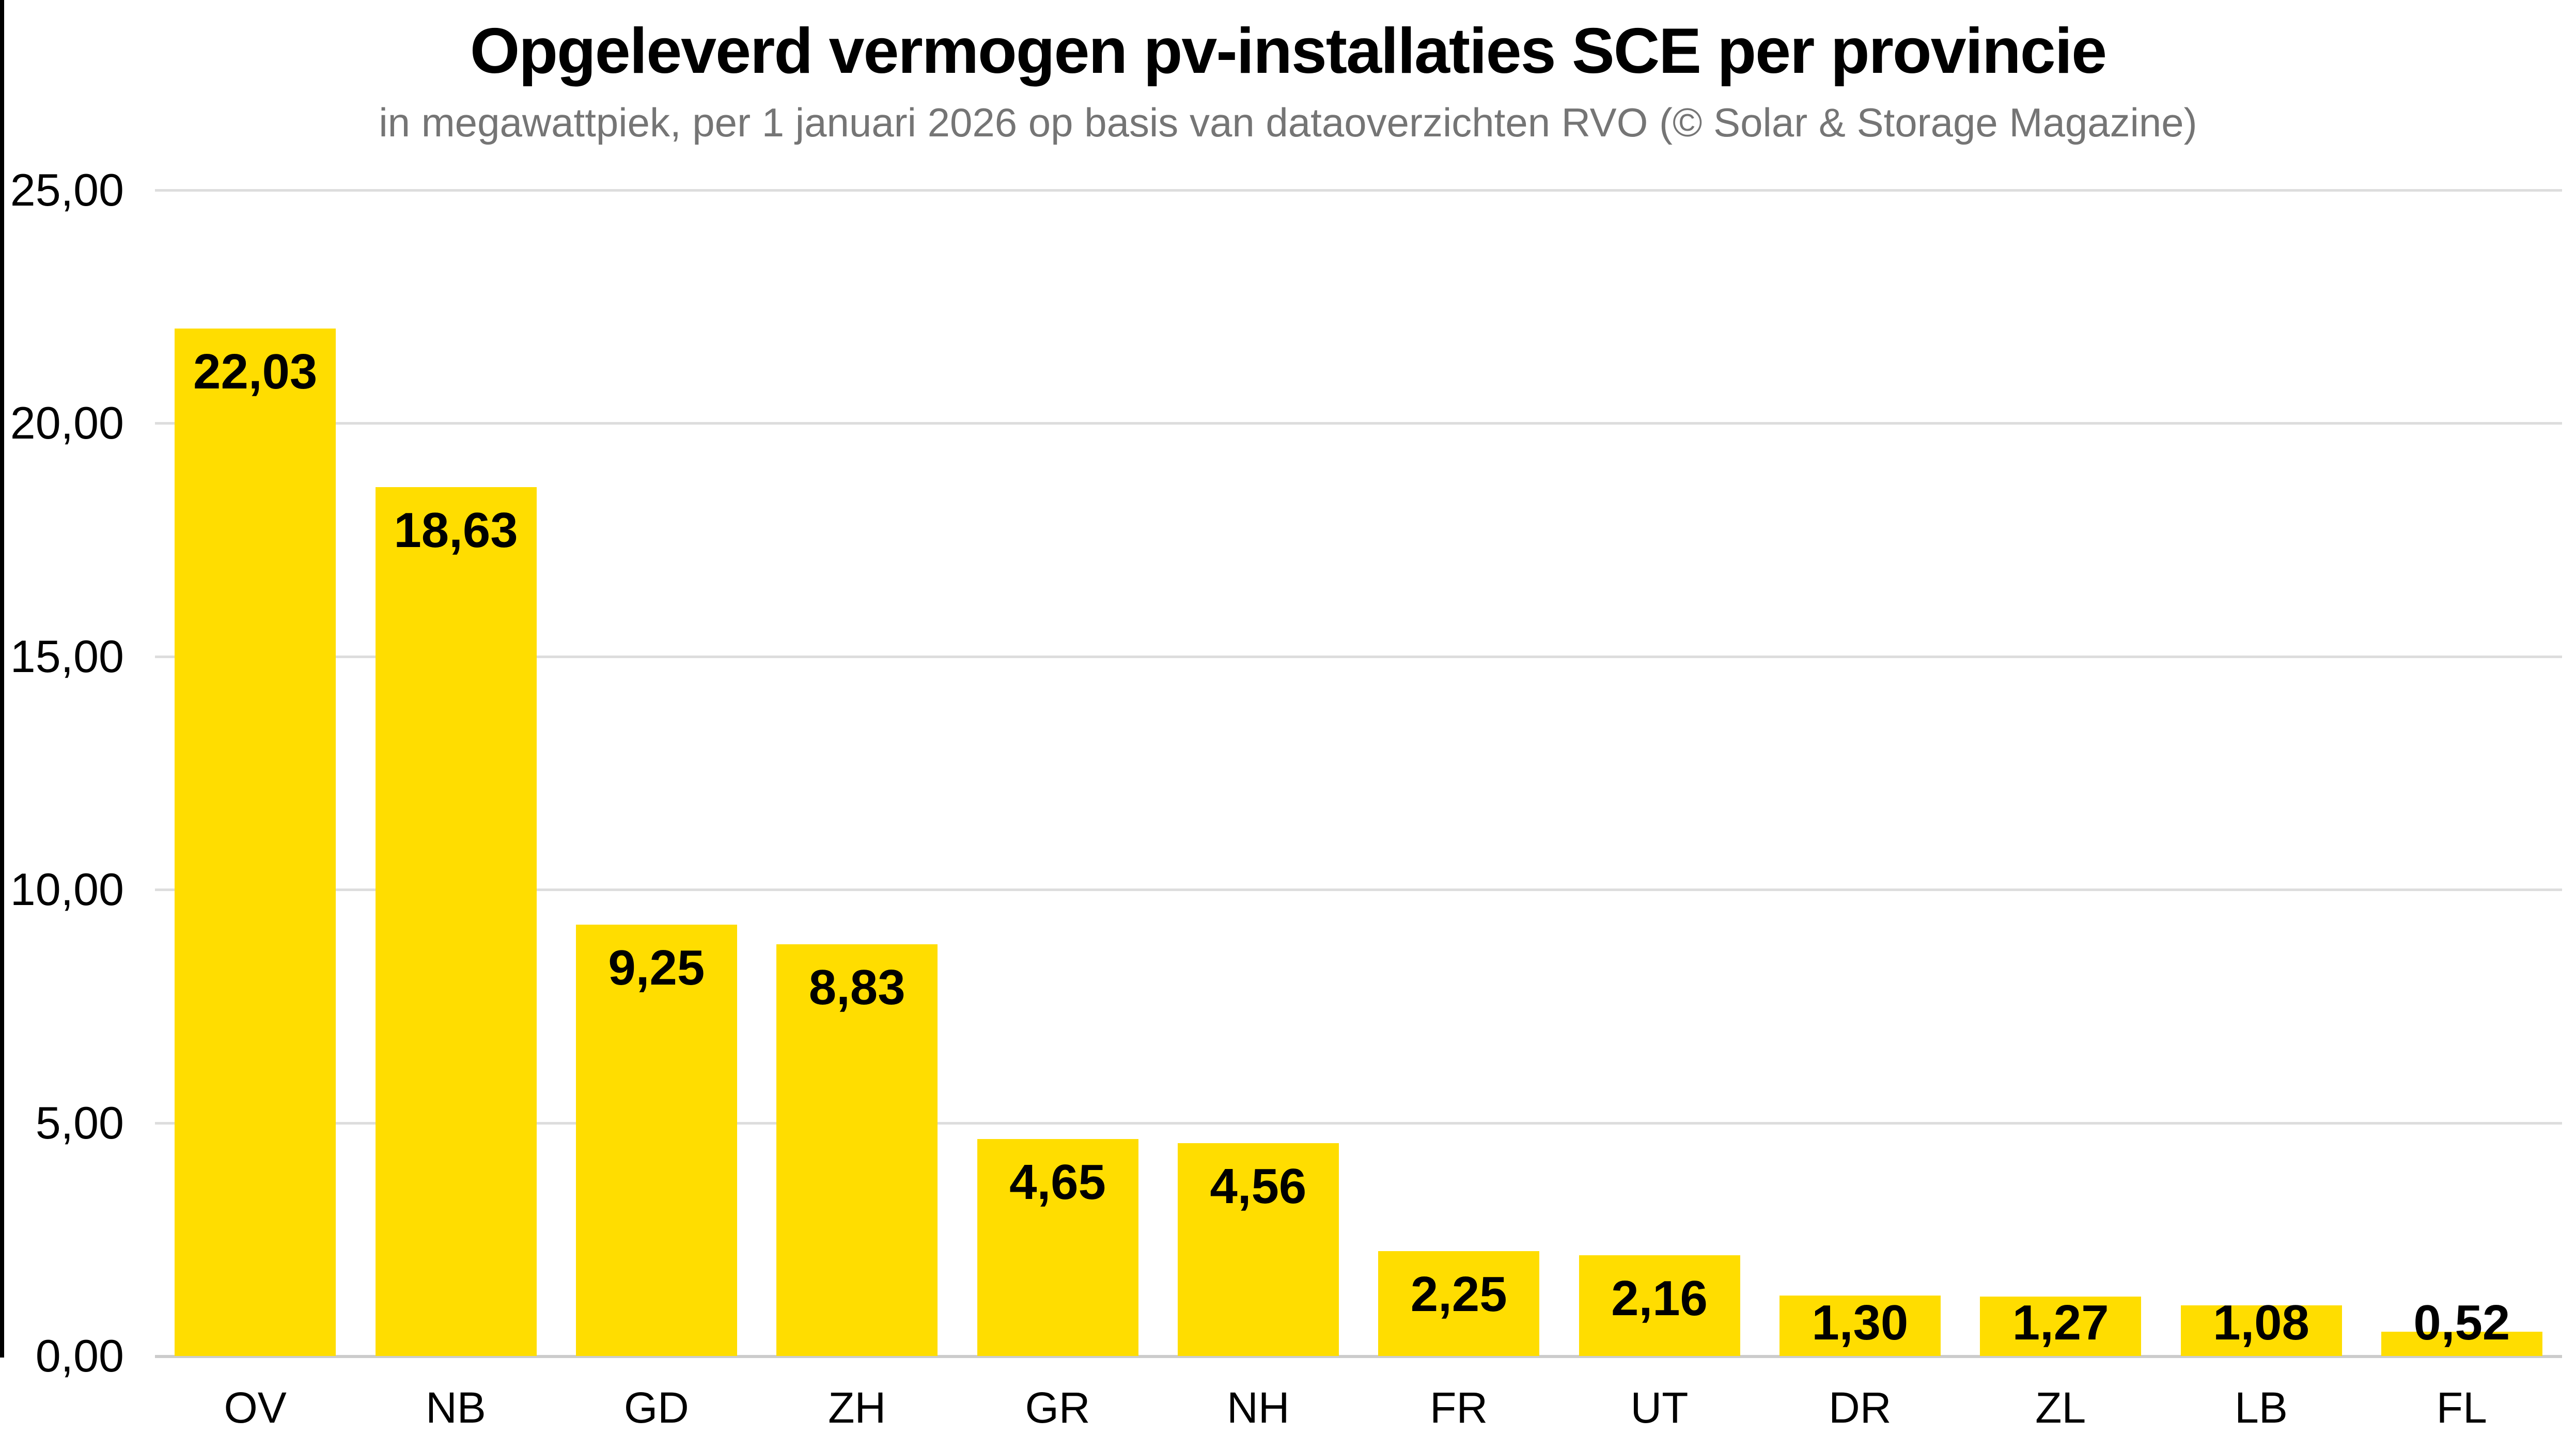  I want to click on bar-lb, so click(2261, 1330).